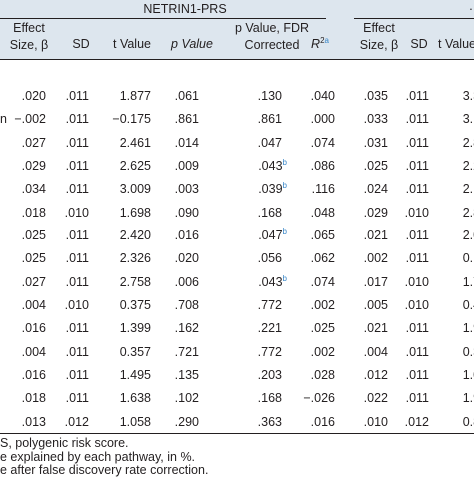 The height and width of the screenshot is (477, 474). I want to click on cell-r2: .025, so click(322, 328).